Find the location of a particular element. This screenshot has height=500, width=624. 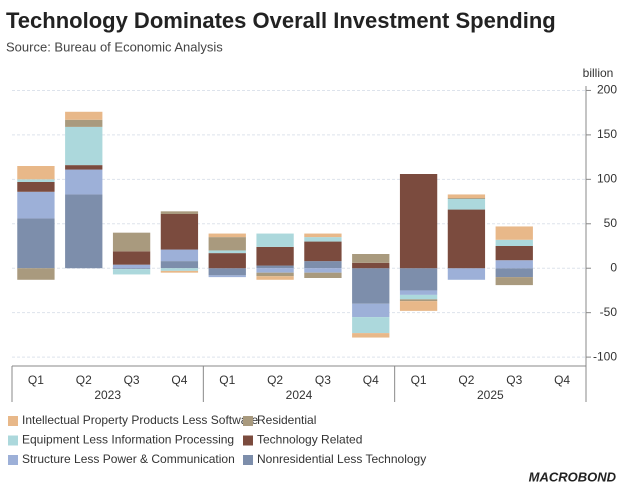

y-tick-label: 0 is located at coordinates (613, 267).